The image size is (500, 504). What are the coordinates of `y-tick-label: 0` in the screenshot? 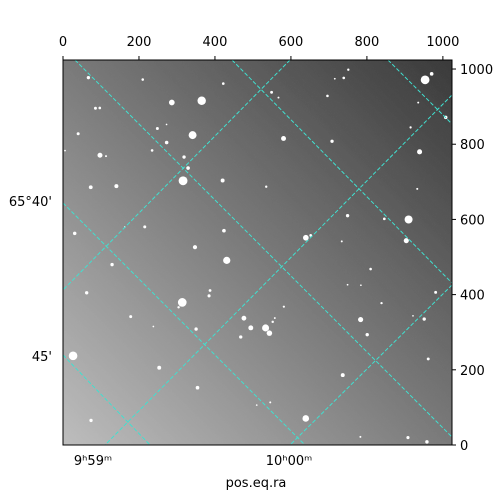 It's located at (464, 446).